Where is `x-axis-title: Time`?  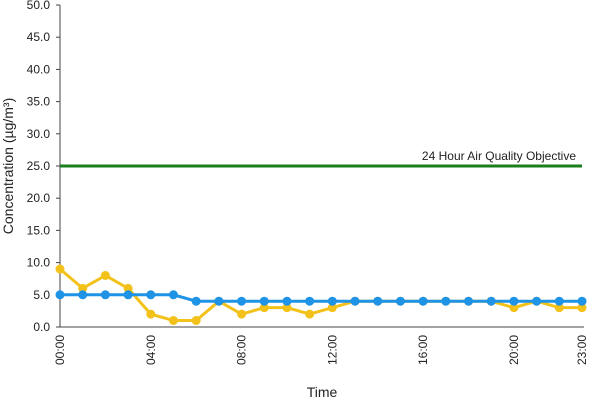
x-axis-title: Time is located at coordinates (322, 392).